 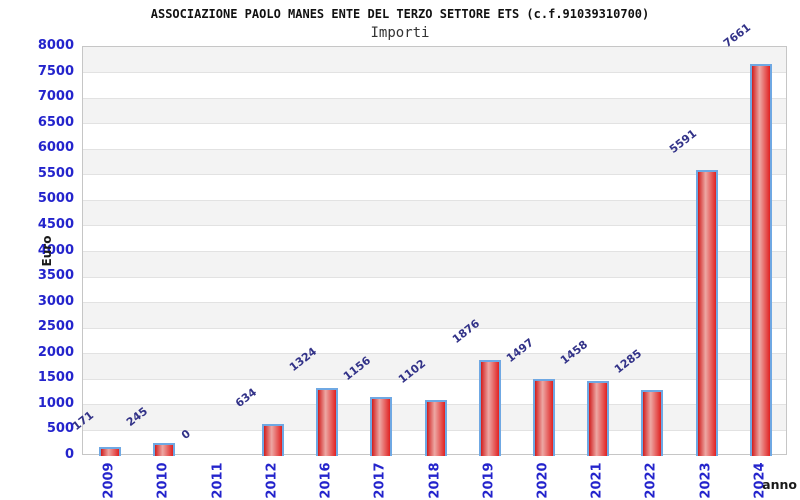 What do you see at coordinates (55, 173) in the screenshot?
I see `y-tick-label: 5500` at bounding box center [55, 173].